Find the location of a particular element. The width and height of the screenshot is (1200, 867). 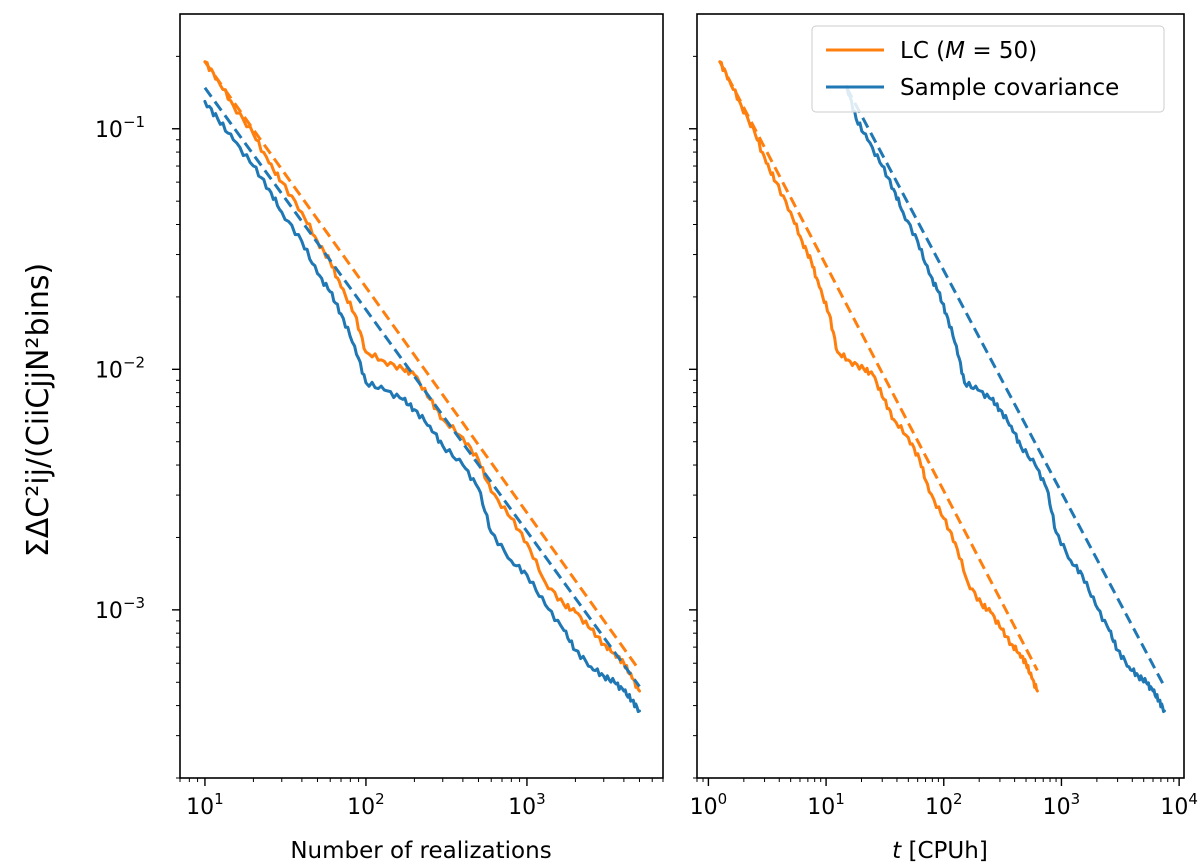

right-x-axis-label-unit: [CPUh] is located at coordinates (944, 851).